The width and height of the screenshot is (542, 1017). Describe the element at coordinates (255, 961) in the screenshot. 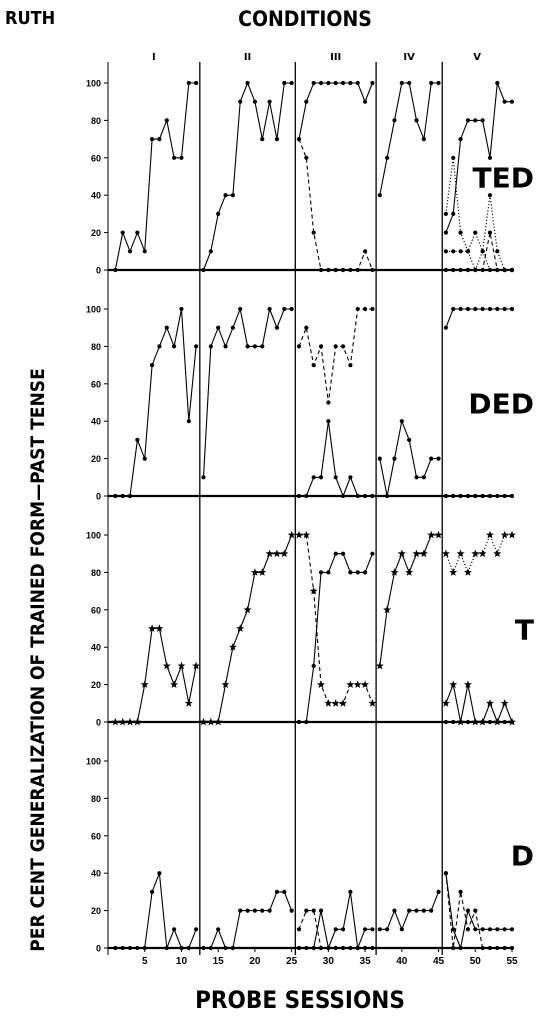

I see `x-tick-label: 20` at that location.